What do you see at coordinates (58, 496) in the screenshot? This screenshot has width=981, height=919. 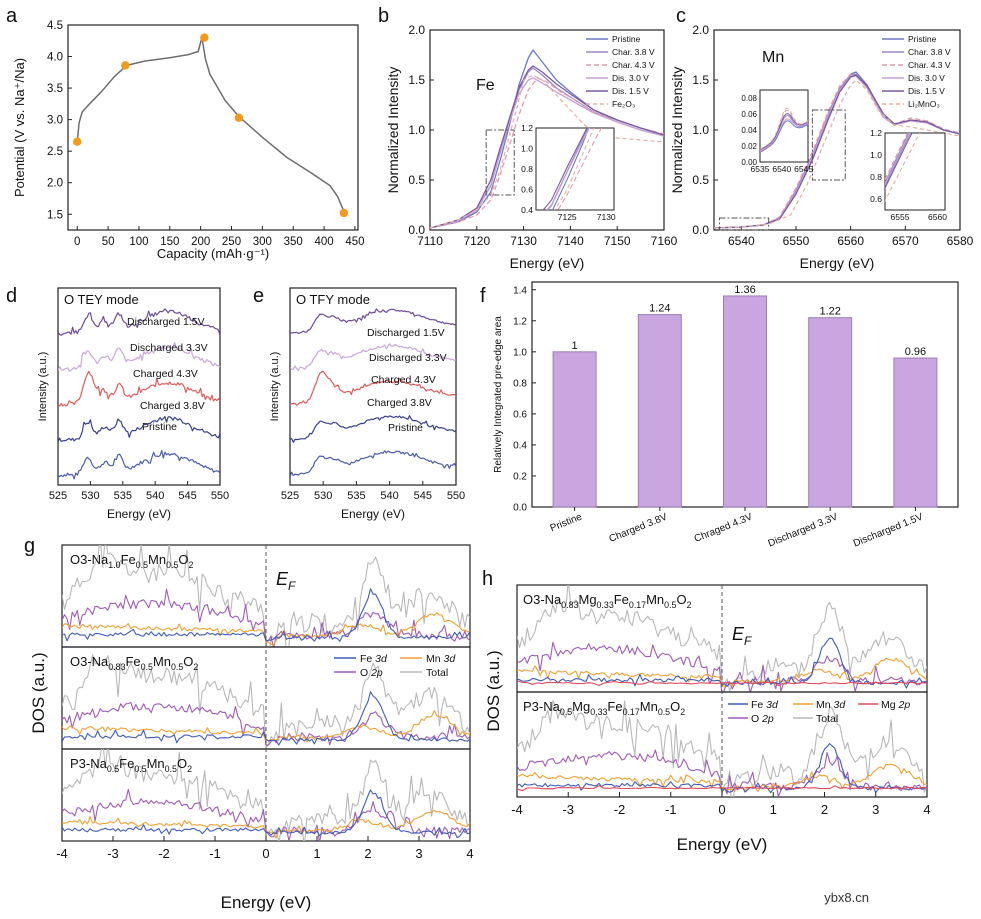 I see `panel-d-x-tick-label: 525` at bounding box center [58, 496].